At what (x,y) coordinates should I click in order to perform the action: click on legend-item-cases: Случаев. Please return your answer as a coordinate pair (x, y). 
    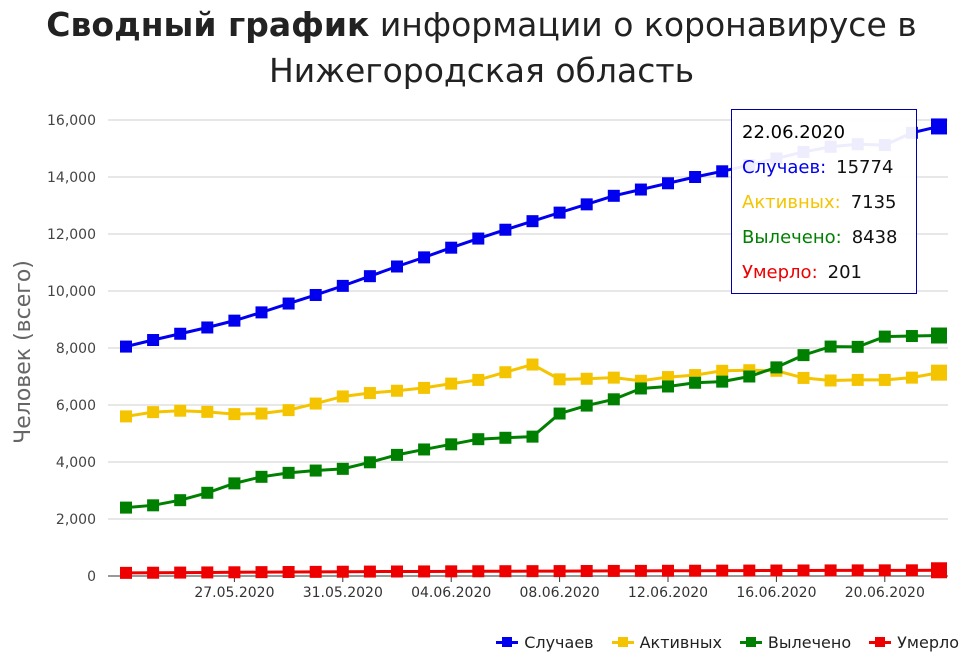
    Looking at the image, I should click on (545, 642).